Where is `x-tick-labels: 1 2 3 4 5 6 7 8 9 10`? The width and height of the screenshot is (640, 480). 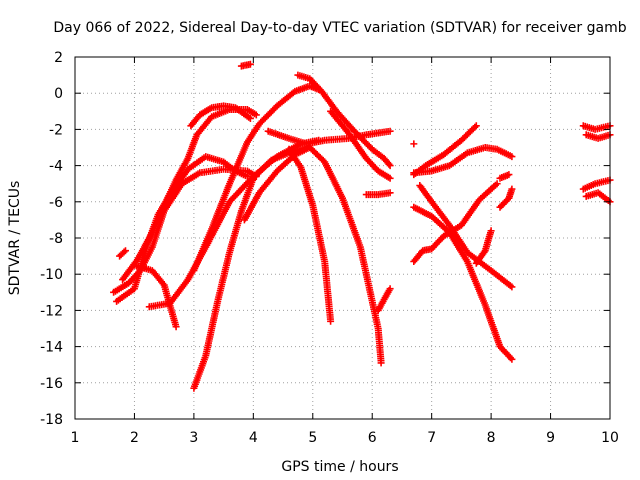
x-tick-labels: 1 2 3 4 5 6 7 8 9 10 is located at coordinates (345, 438).